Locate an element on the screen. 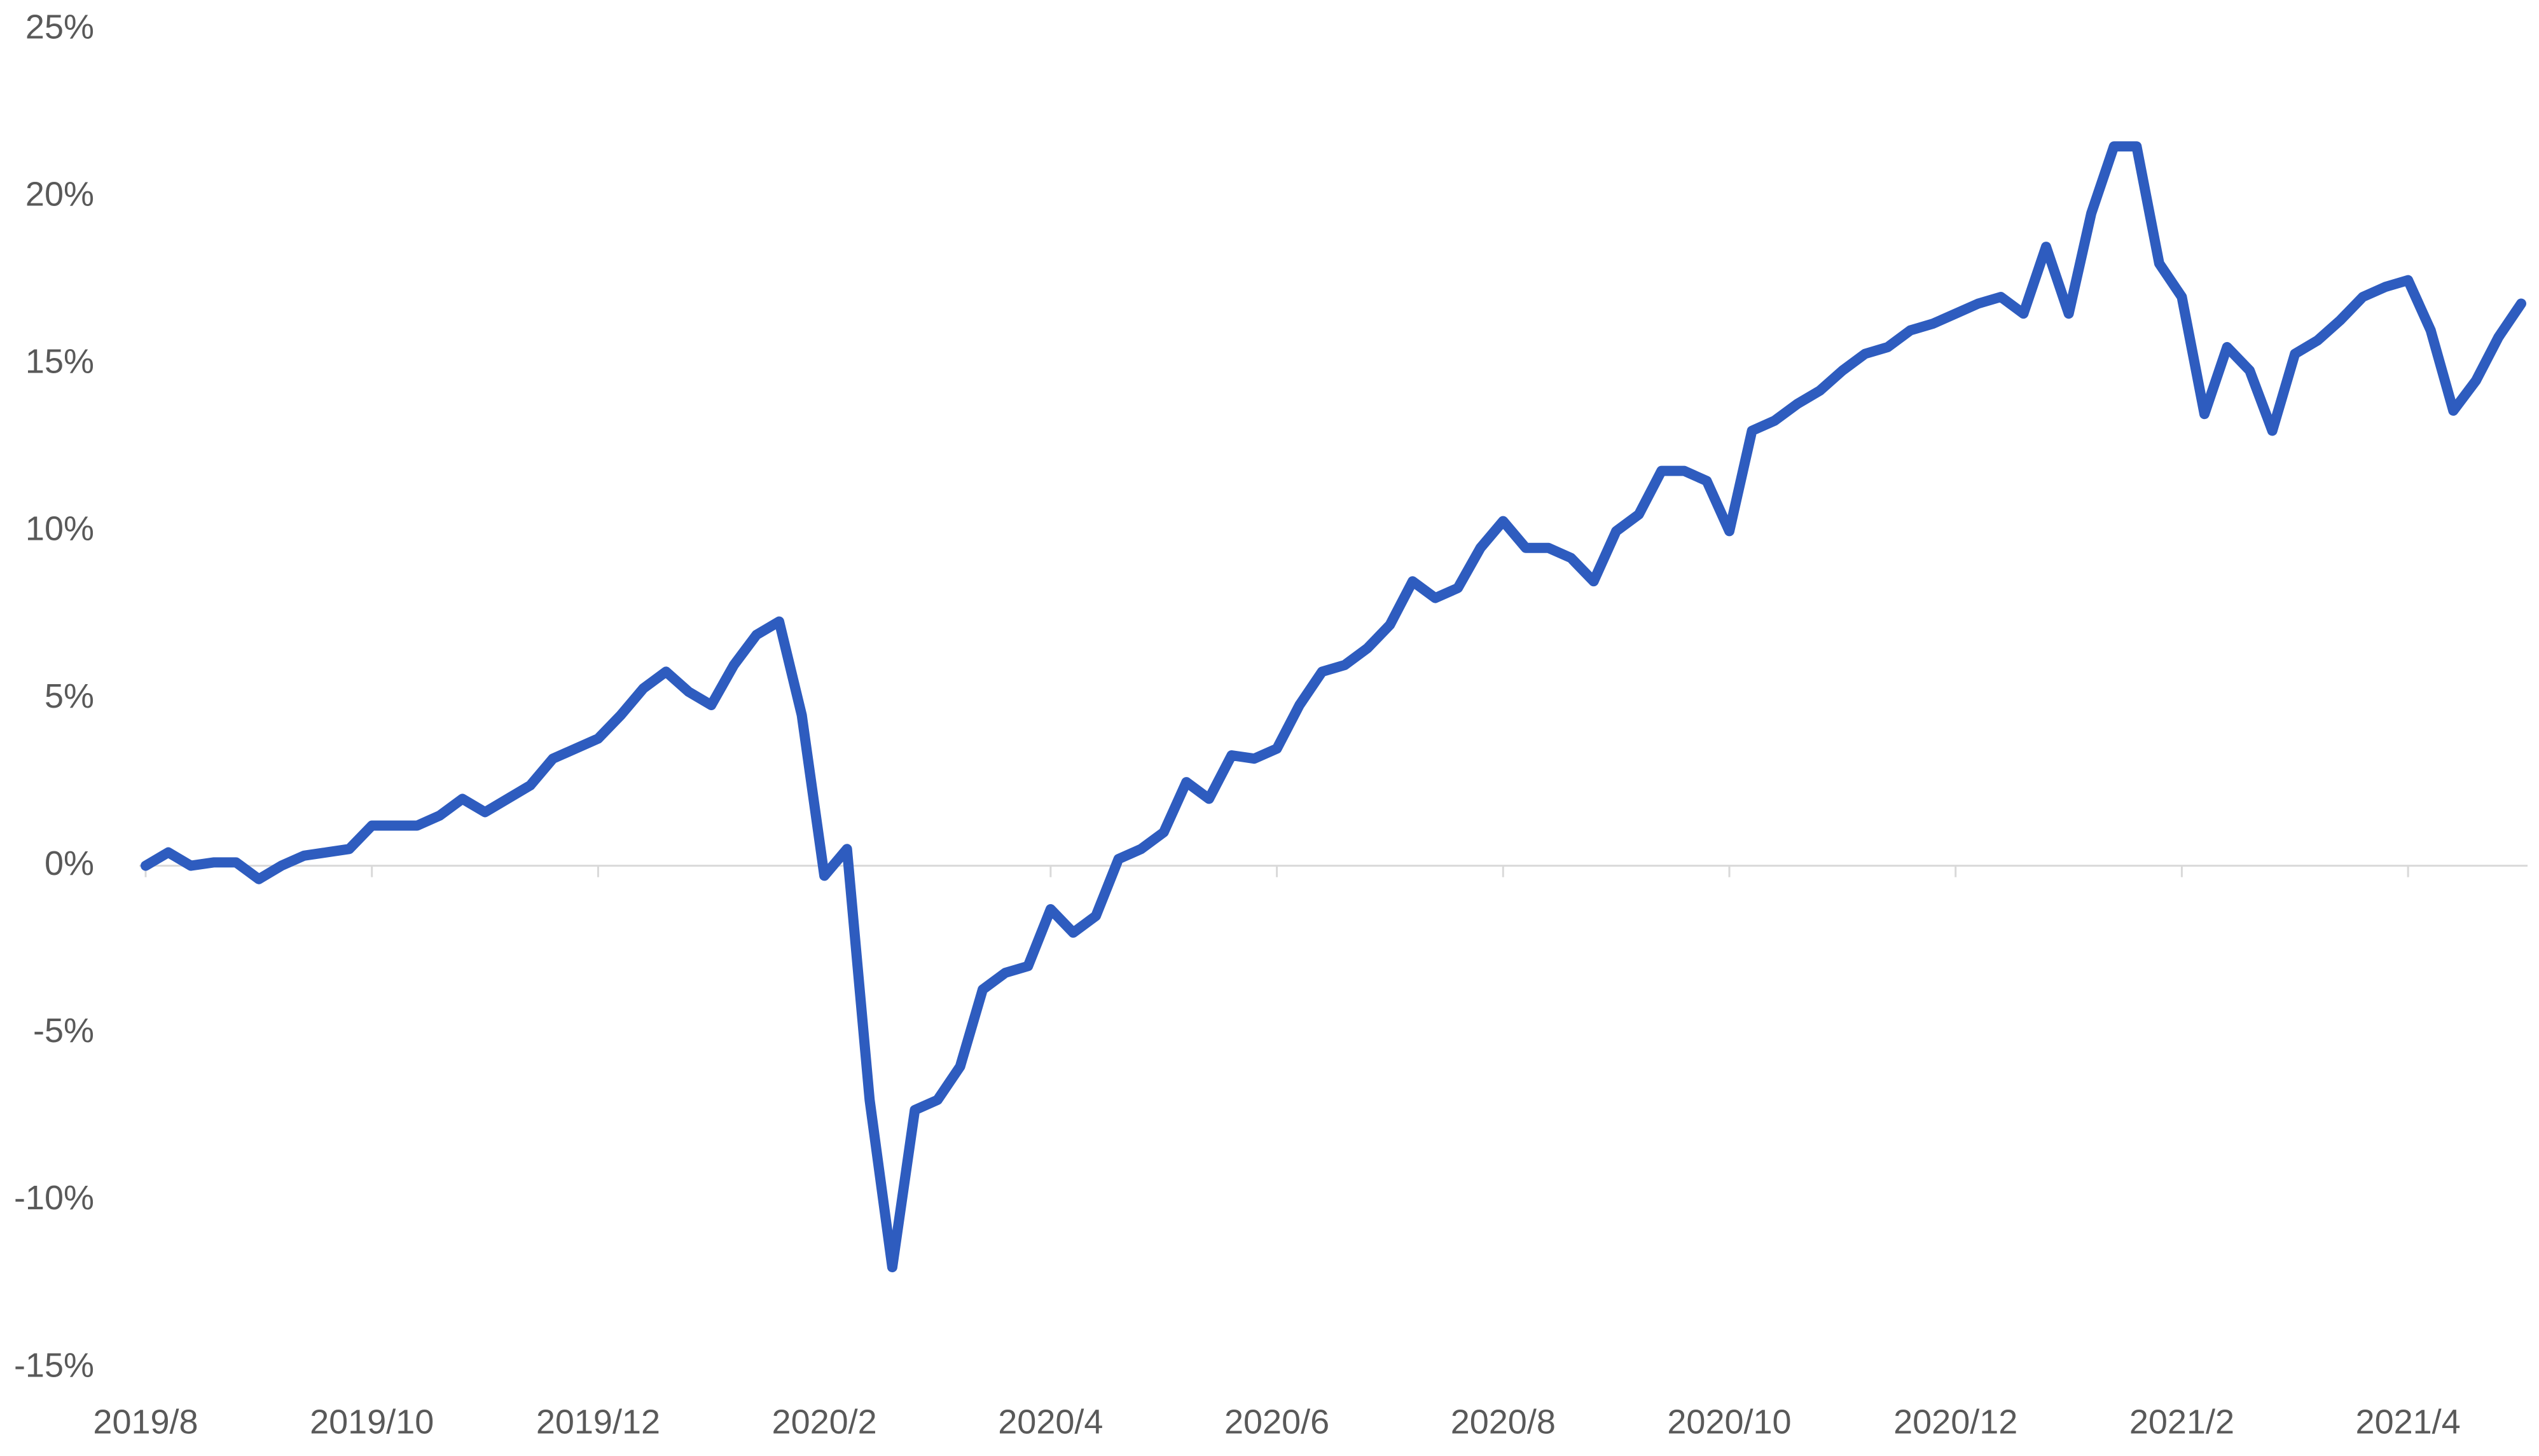 This screenshot has width=2539, height=1456. y-tick-label: 20% is located at coordinates (59, 194).